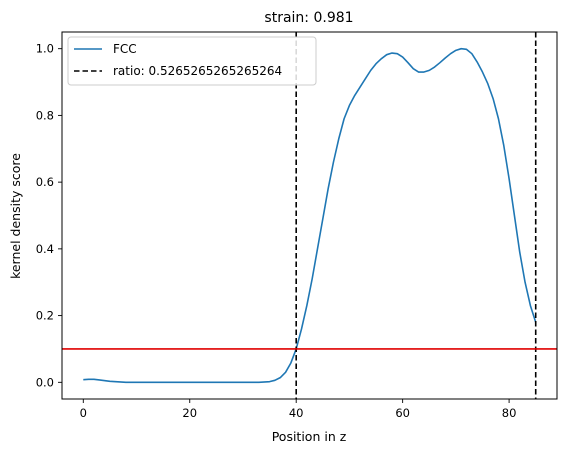 This screenshot has height=453, width=567. What do you see at coordinates (402, 413) in the screenshot?
I see `x-tick-label: 60` at bounding box center [402, 413].